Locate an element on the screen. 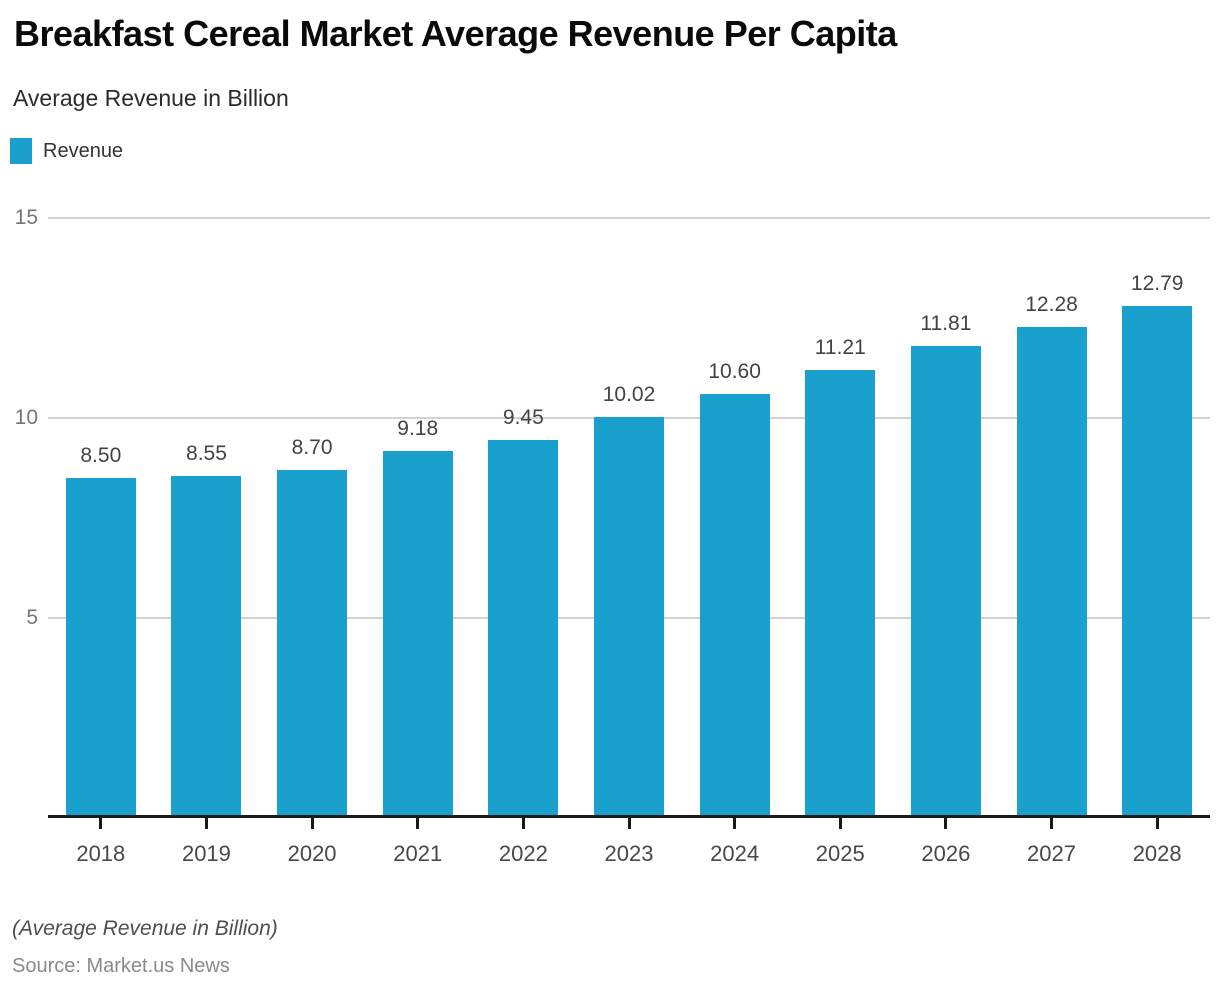 The width and height of the screenshot is (1220, 1007). x-axis-label: 2022 is located at coordinates (523, 853).